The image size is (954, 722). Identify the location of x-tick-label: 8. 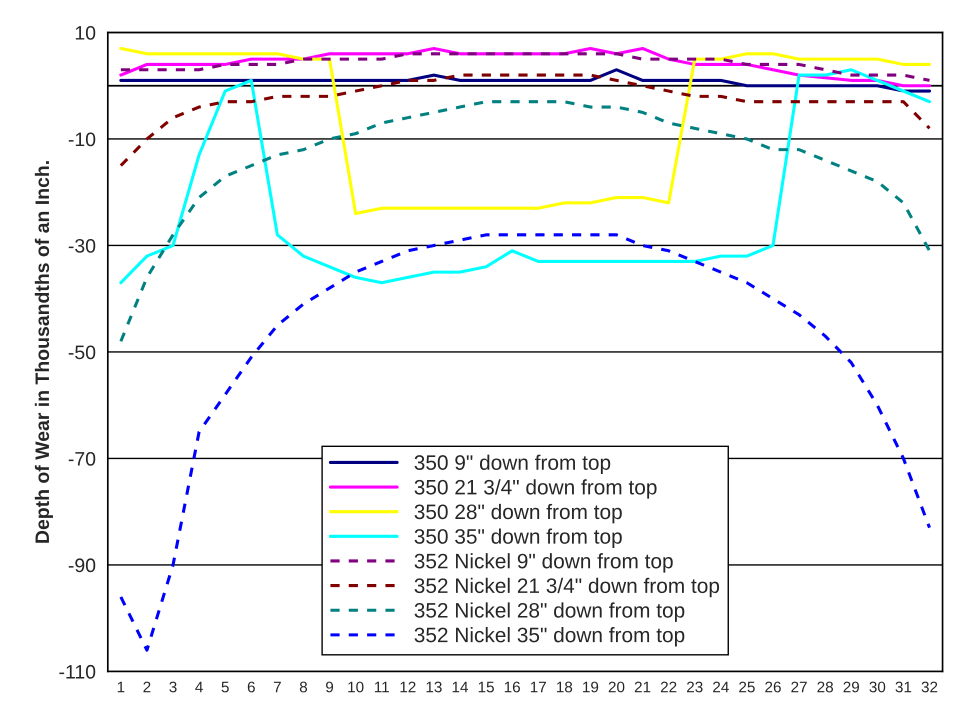
(304, 687).